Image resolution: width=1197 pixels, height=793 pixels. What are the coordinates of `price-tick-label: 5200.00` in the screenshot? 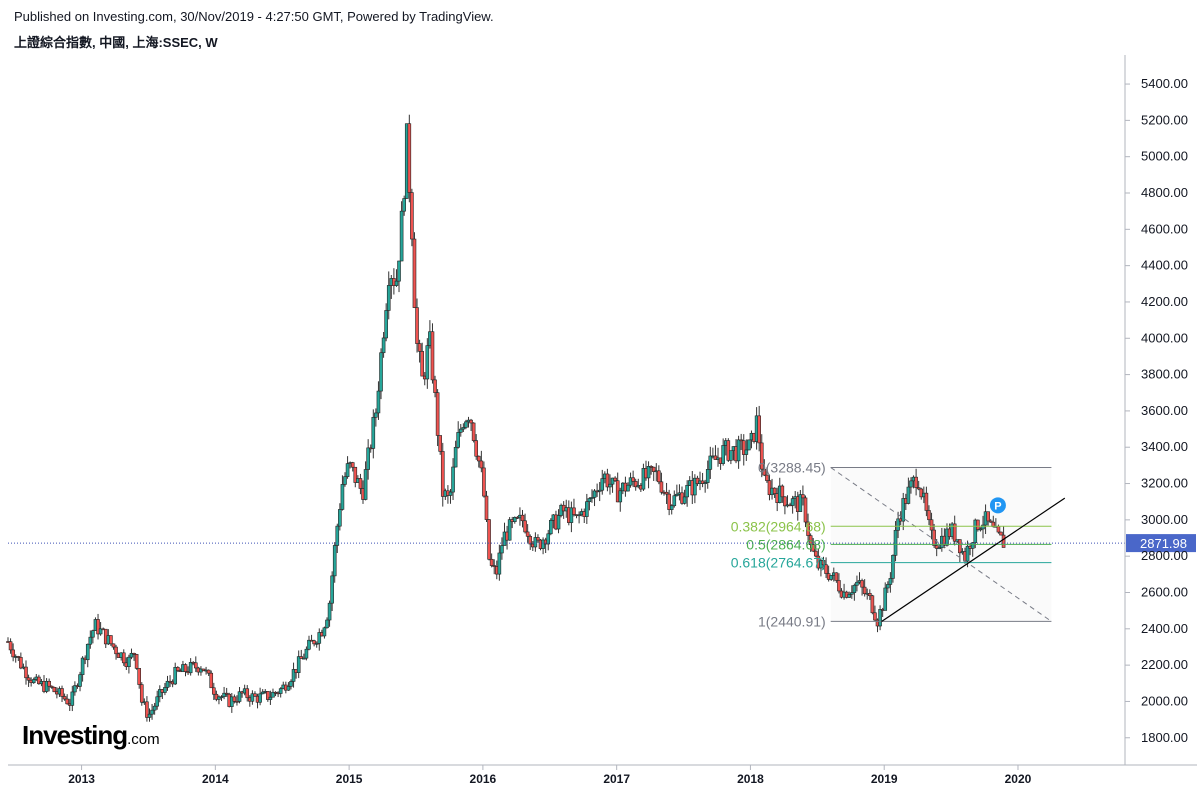 It's located at (1164, 119).